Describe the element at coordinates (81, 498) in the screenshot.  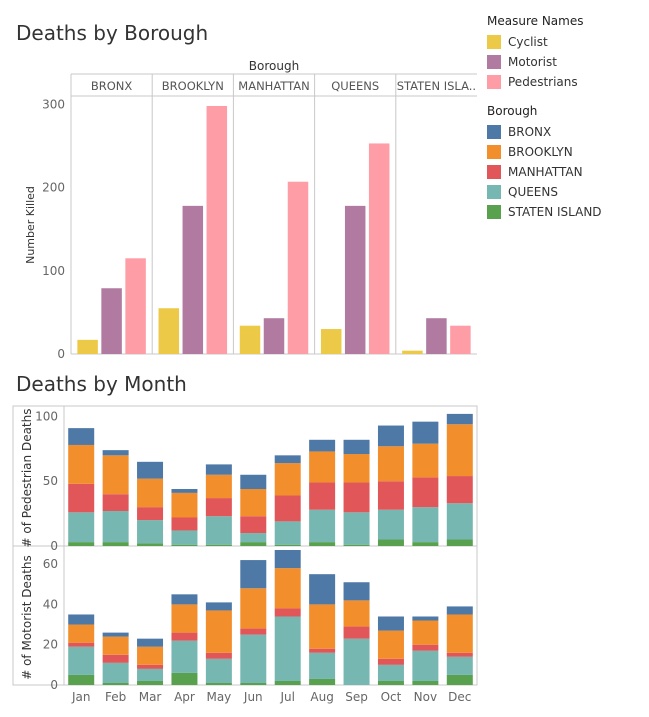
I see `bar-of-pedestrian-deaths-jan-manhattan` at that location.